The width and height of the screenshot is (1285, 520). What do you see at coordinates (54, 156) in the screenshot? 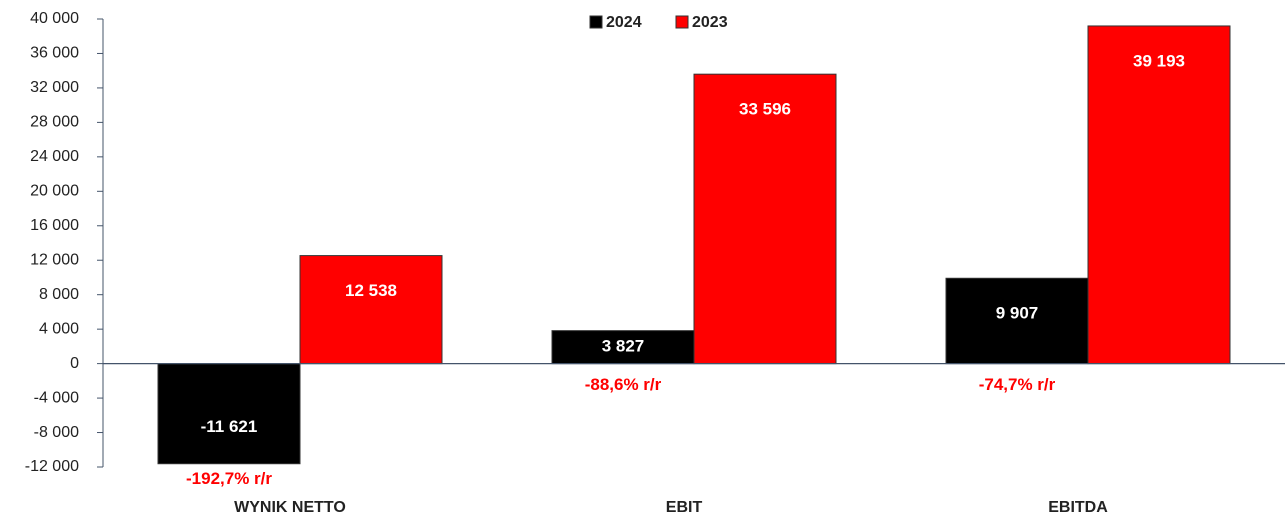
I see `y-tick-label: 24 000` at bounding box center [54, 156].